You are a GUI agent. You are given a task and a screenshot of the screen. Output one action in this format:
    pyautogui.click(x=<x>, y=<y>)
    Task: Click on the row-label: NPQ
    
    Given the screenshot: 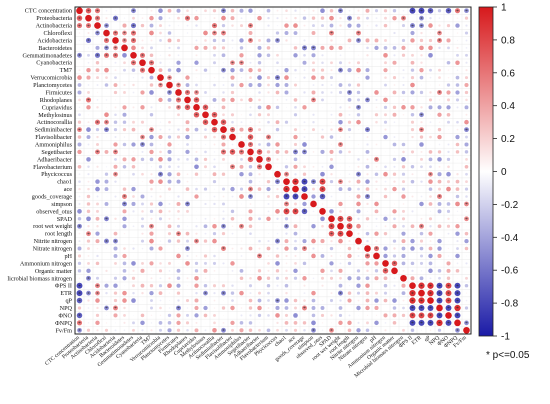 What is the action you would take?
    pyautogui.click(x=66, y=308)
    